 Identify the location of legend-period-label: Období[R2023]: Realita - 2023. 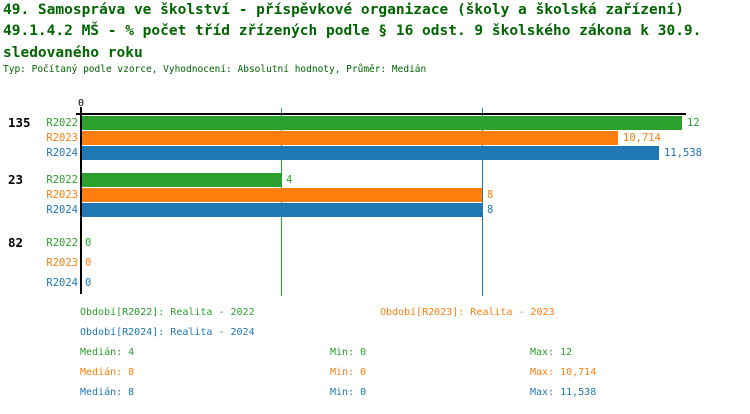
(467, 312).